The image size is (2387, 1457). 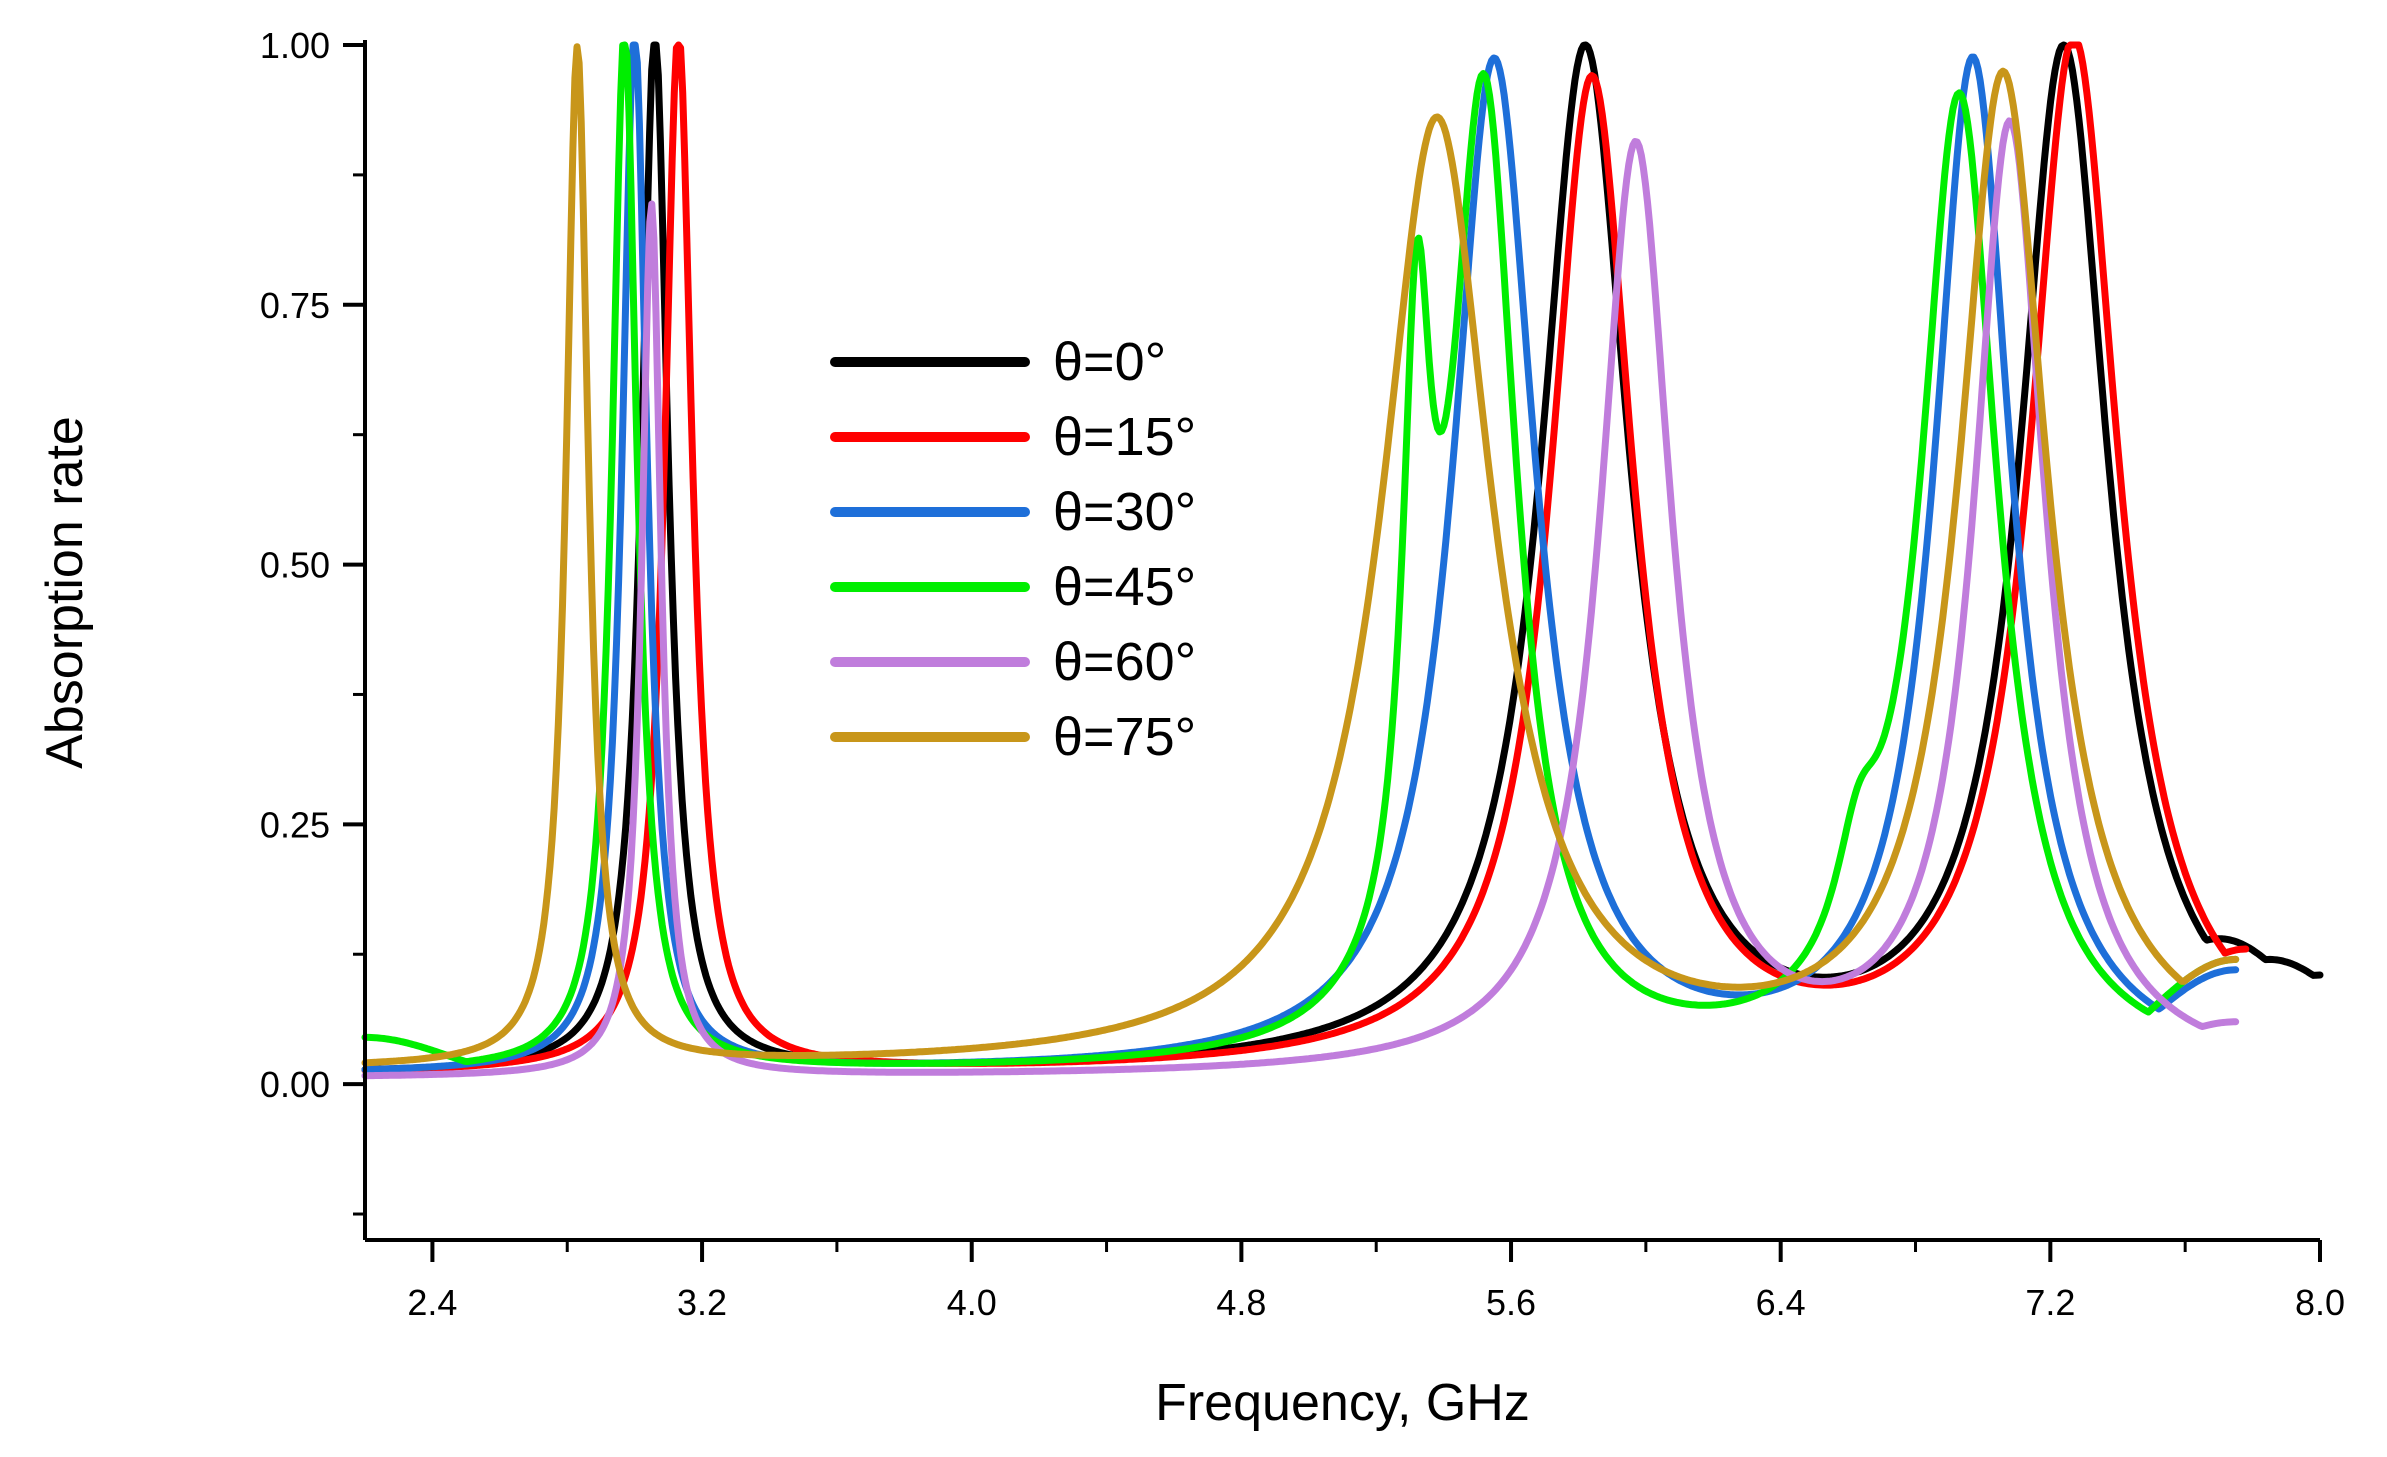 What do you see at coordinates (1124, 437) in the screenshot?
I see `legend-label-1: θ=15°` at bounding box center [1124, 437].